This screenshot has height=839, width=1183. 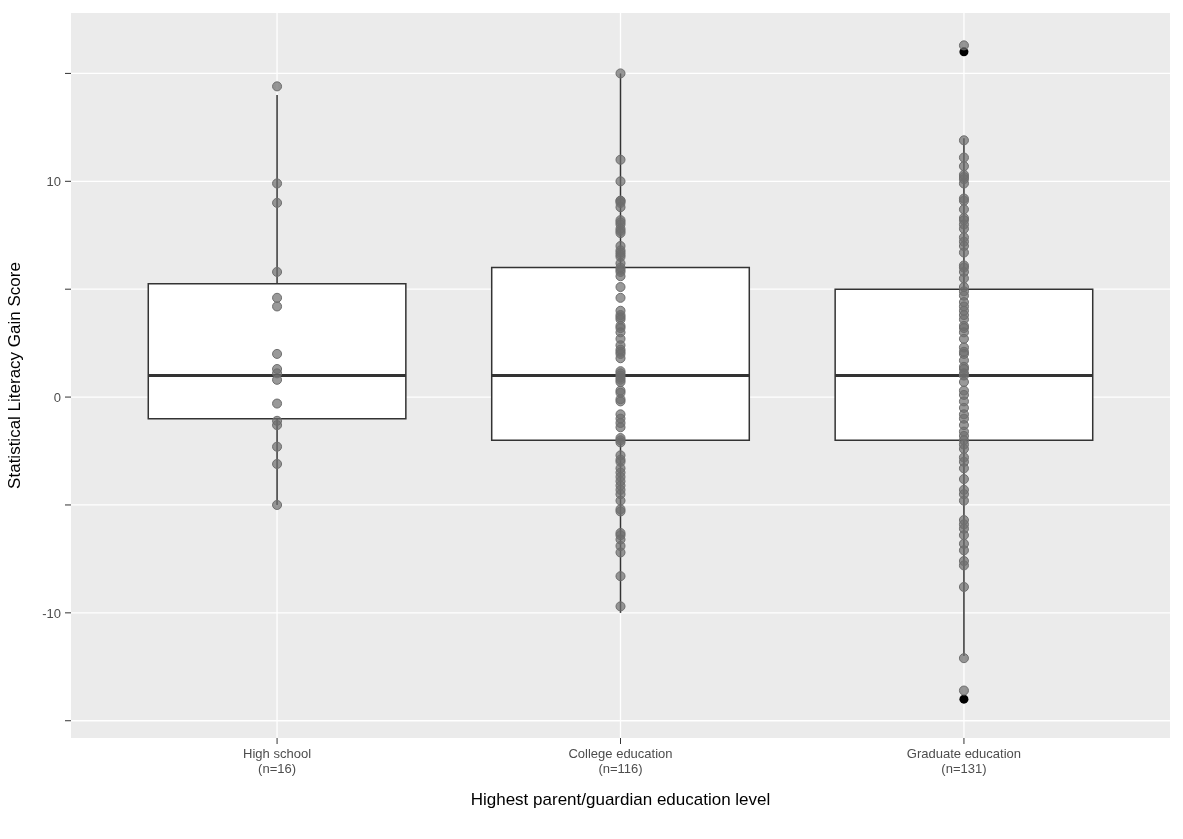 I want to click on x-axis-title: Highest parent/guardian education level, so click(x=620, y=799).